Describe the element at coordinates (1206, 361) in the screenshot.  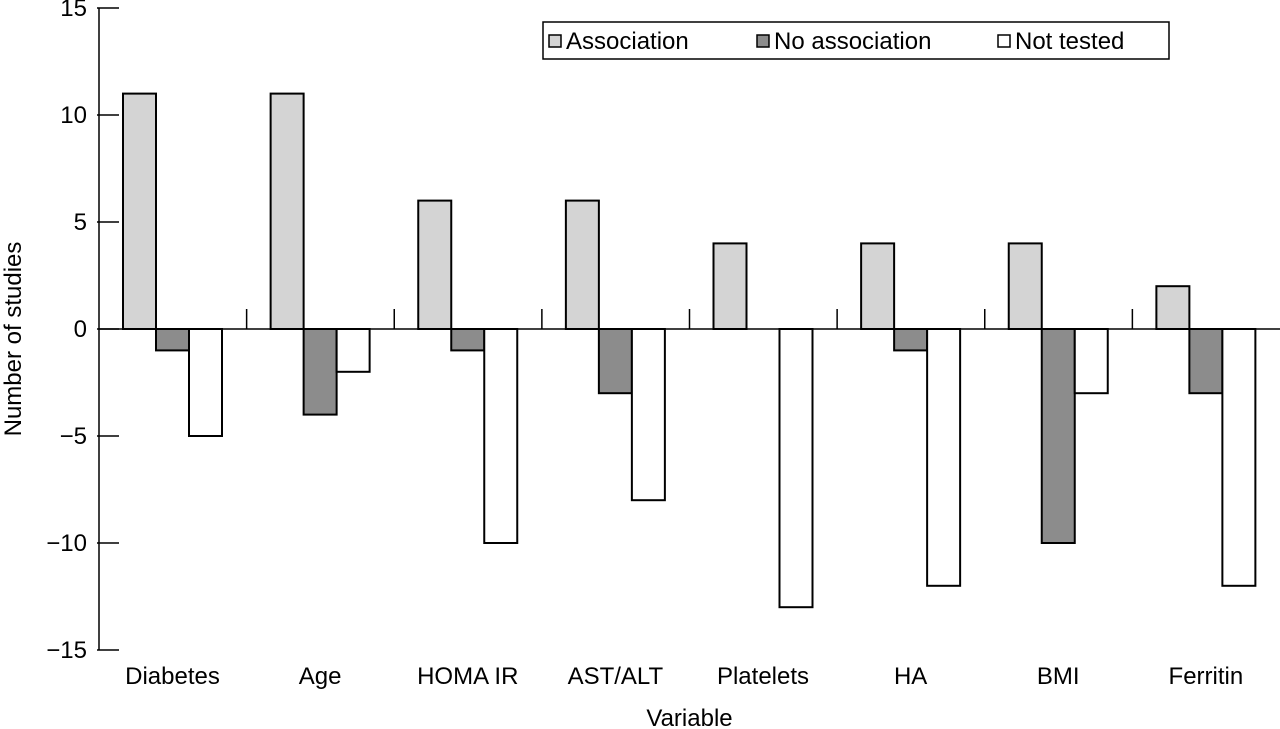
I see `bar-no-association-ferritin` at that location.